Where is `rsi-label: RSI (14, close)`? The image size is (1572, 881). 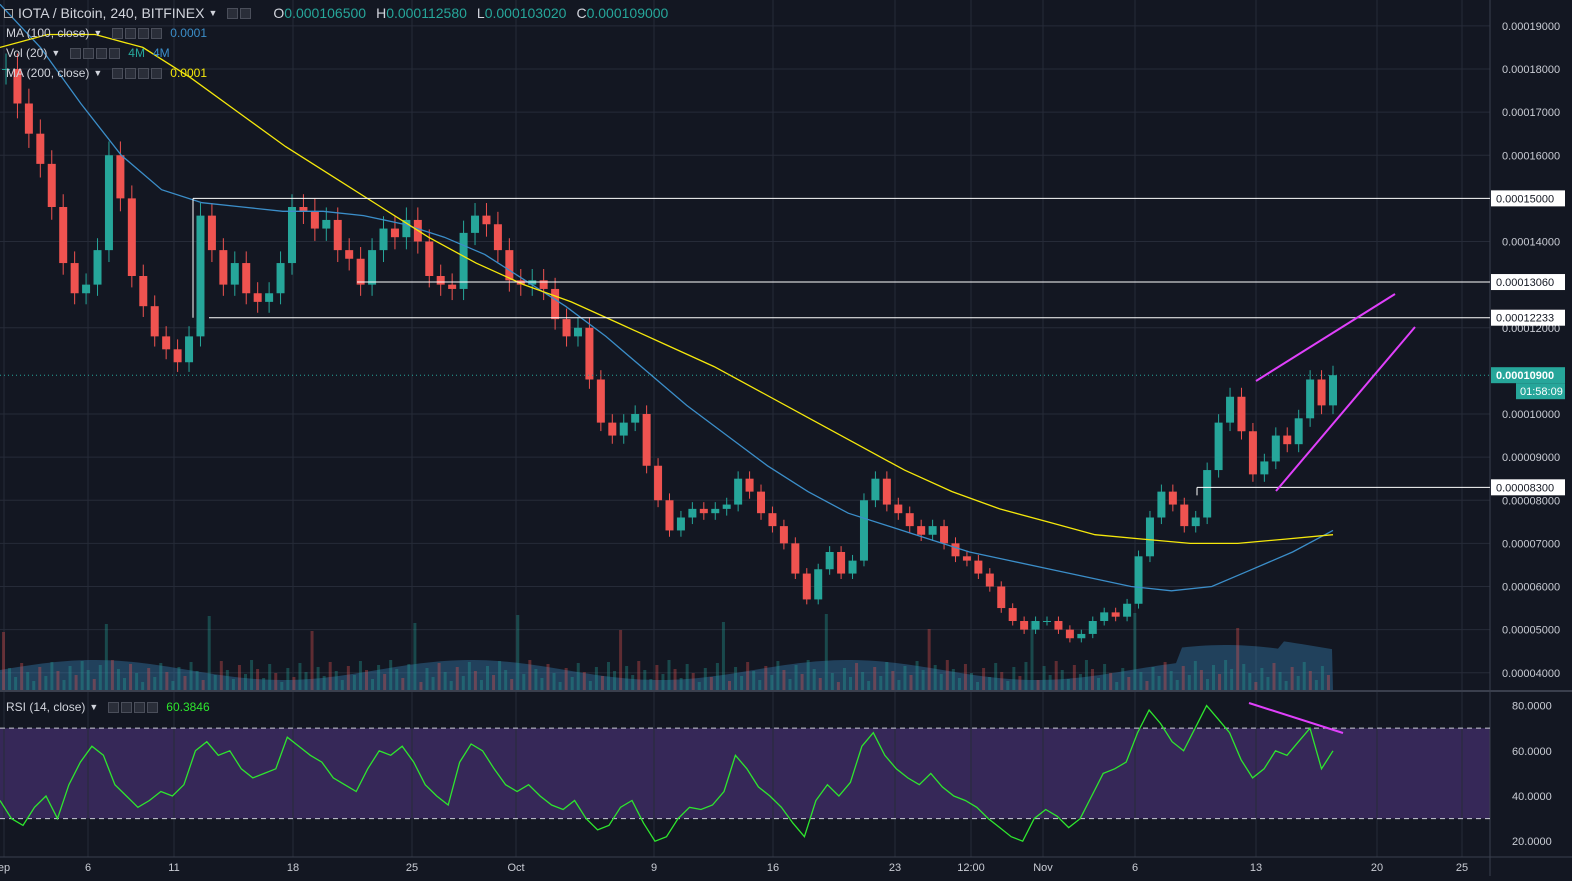
rsi-label: RSI (14, close) is located at coordinates (46, 707).